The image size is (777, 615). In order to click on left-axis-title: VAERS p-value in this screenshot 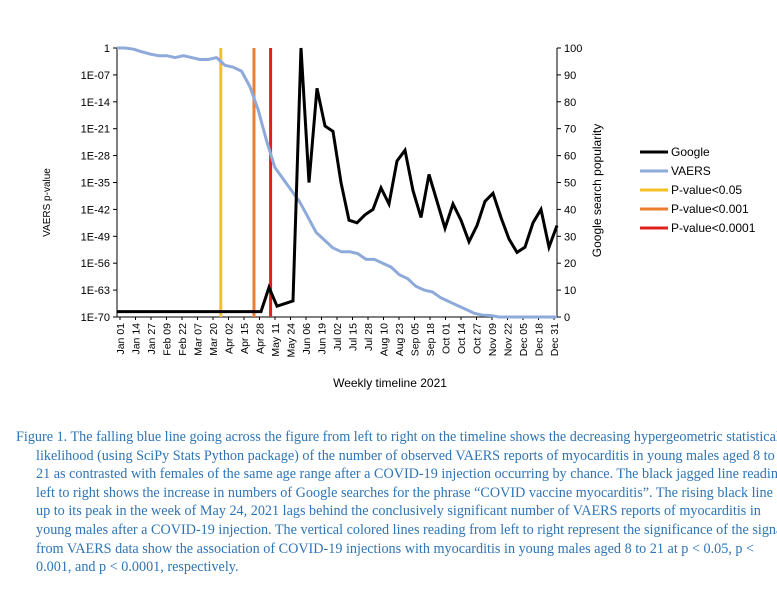, I will do `click(47, 202)`.